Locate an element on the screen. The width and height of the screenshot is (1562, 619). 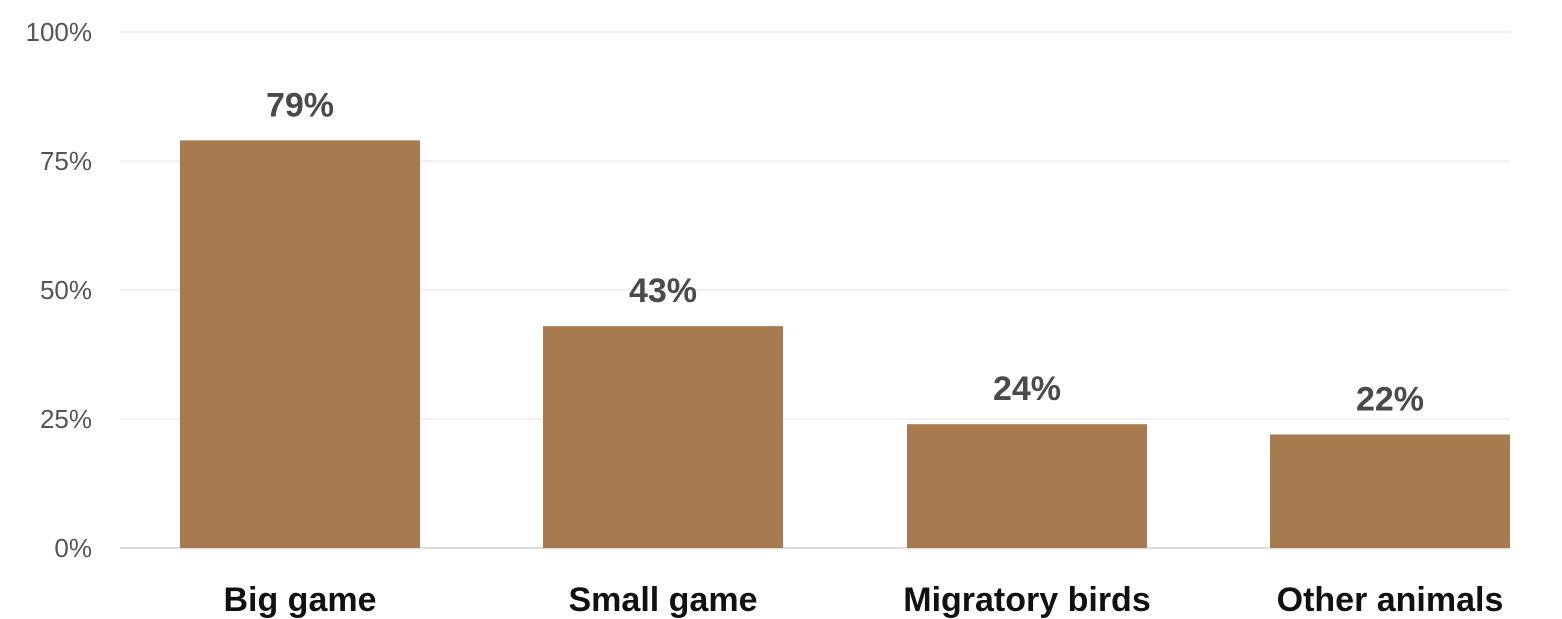
data-label: 79% is located at coordinates (300, 105).